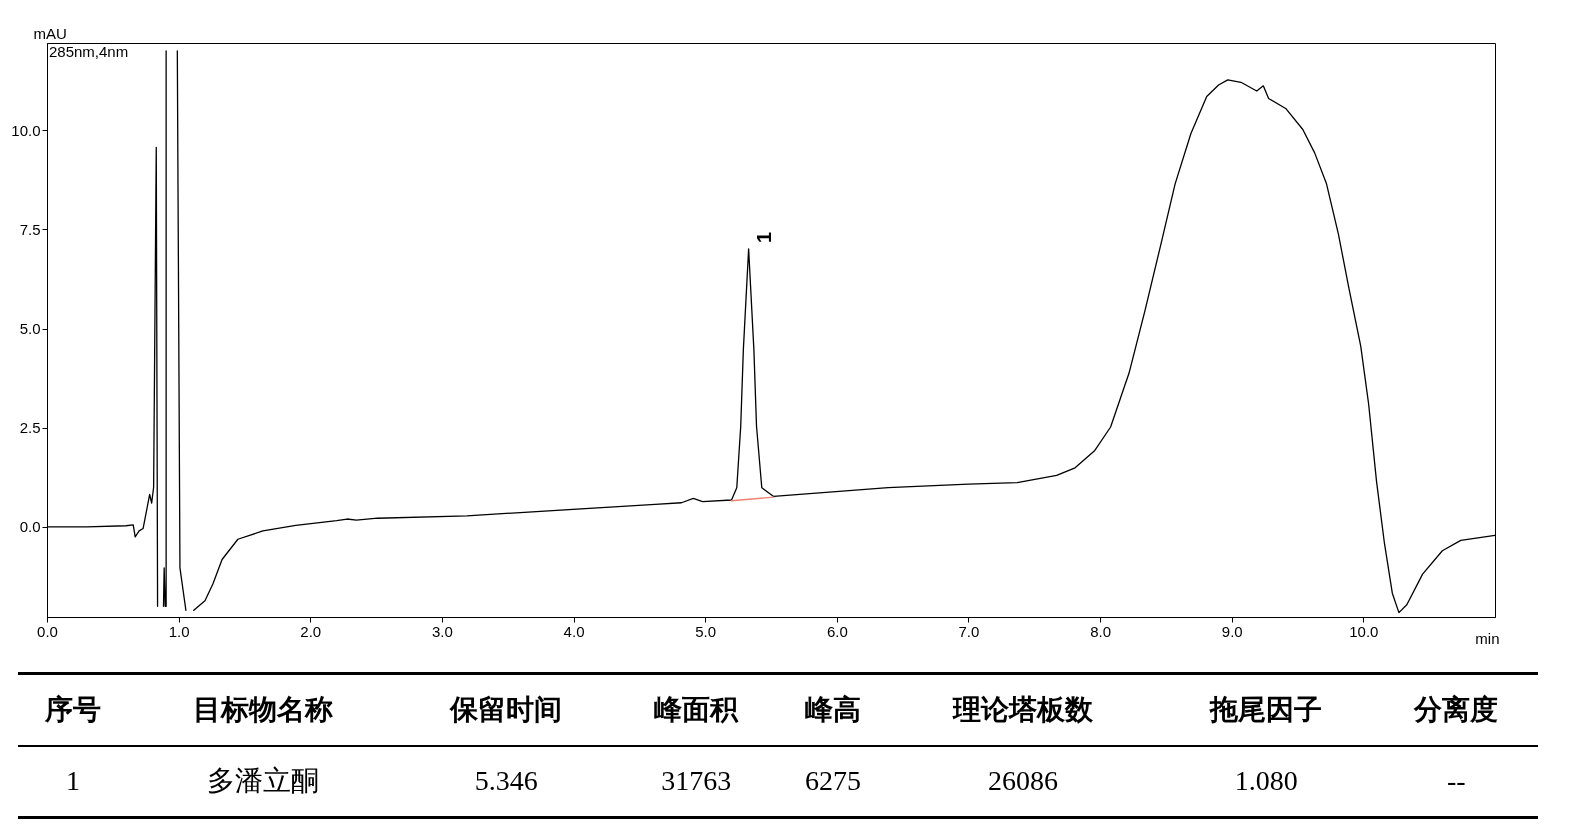  I want to click on text: 拖尾因子, so click(1266, 709).